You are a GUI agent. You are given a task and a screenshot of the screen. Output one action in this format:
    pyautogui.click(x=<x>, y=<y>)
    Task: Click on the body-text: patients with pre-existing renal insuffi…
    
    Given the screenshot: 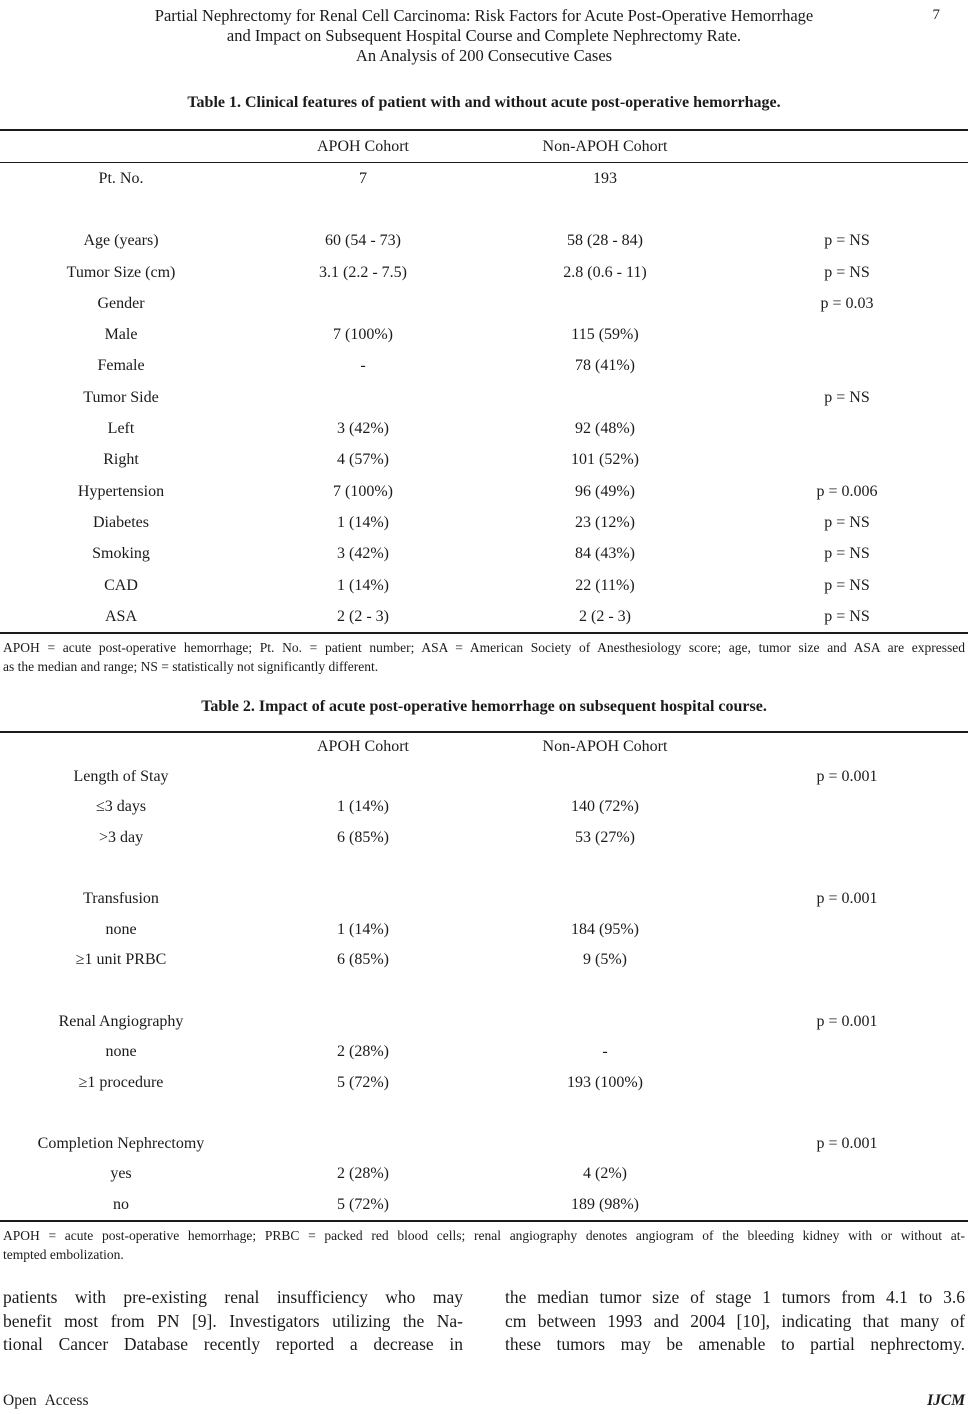 What is the action you would take?
    pyautogui.click(x=484, y=1321)
    